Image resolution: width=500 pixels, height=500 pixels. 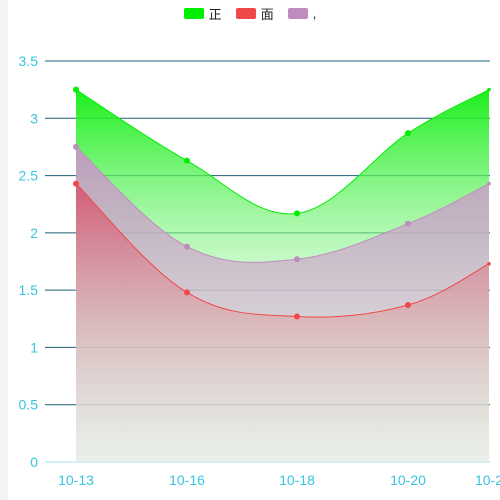 I want to click on legend-label-series-2: 面, so click(x=267, y=14).